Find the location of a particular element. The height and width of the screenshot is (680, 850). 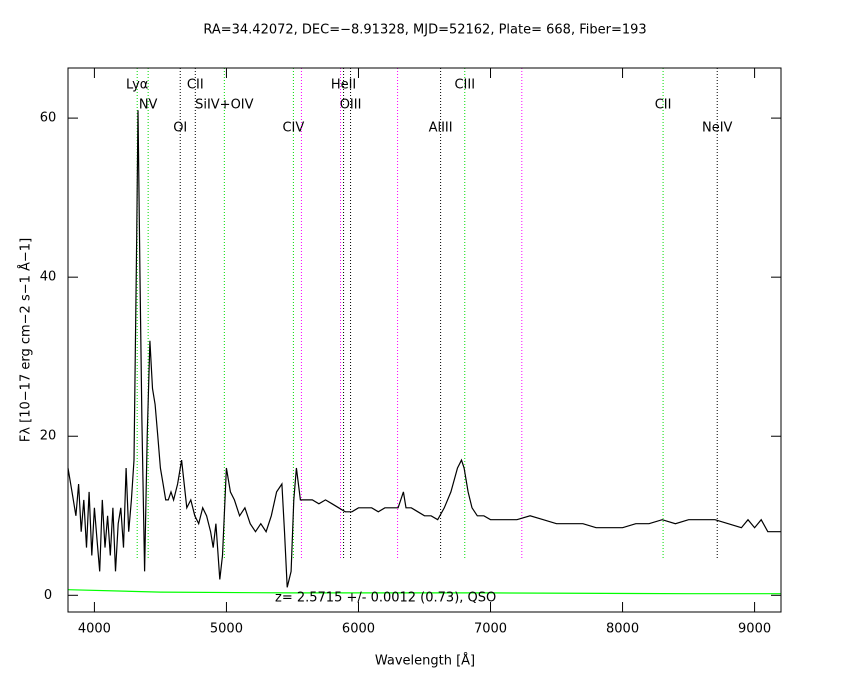

y-axis-label: Fλ [10−17 erg cm−2 s−1 Å−1] is located at coordinates (26, 340).